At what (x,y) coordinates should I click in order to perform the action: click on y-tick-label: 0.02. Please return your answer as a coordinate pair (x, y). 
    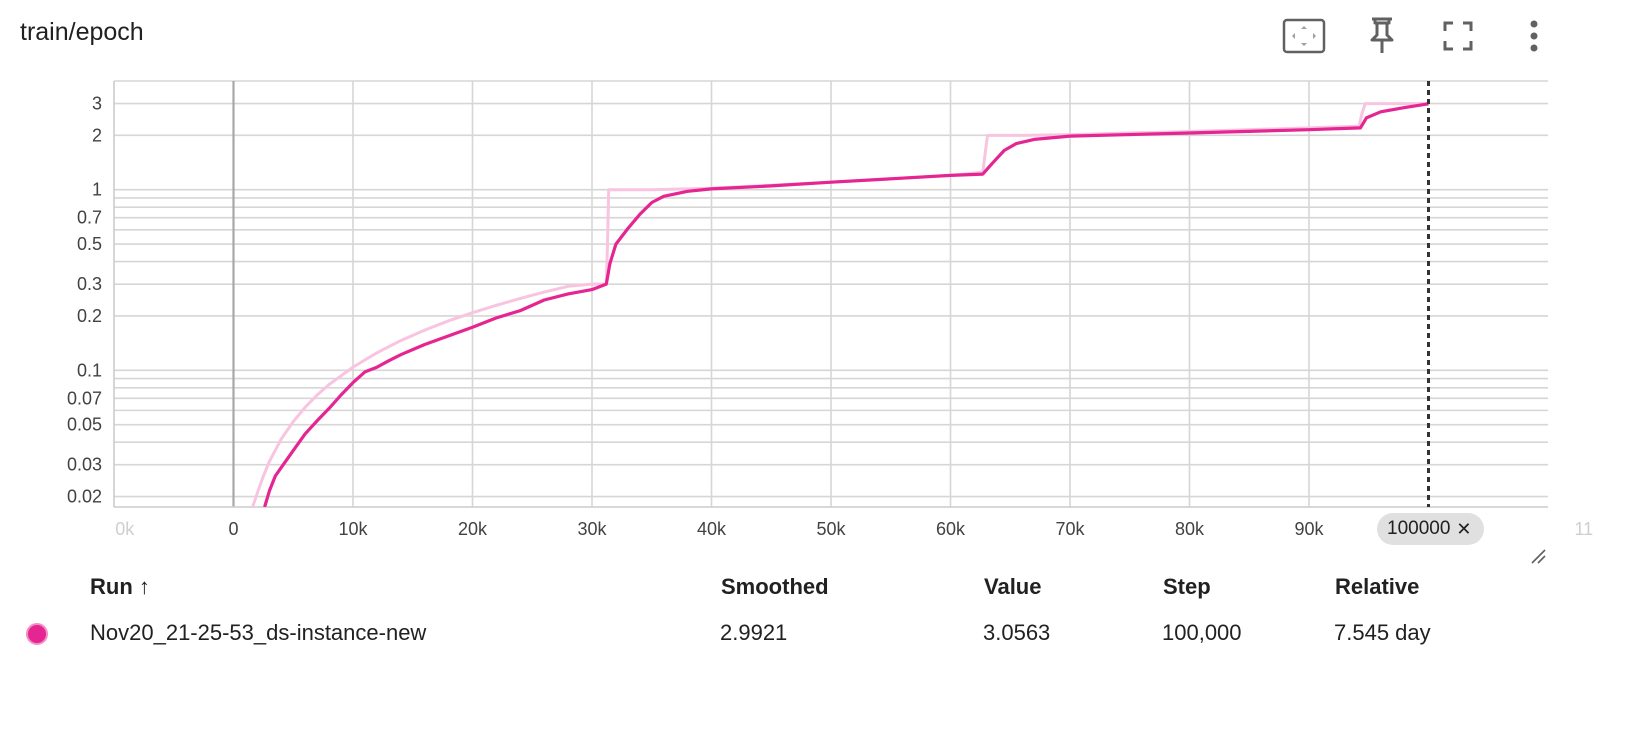
    Looking at the image, I should click on (84, 497).